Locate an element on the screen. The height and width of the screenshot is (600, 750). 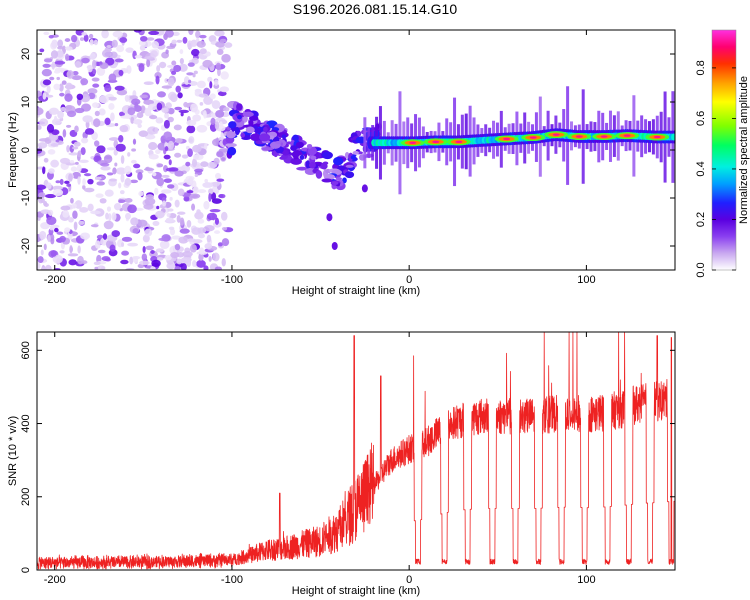
spectrogram-x-tick-label: -200 is located at coordinates (55, 280).